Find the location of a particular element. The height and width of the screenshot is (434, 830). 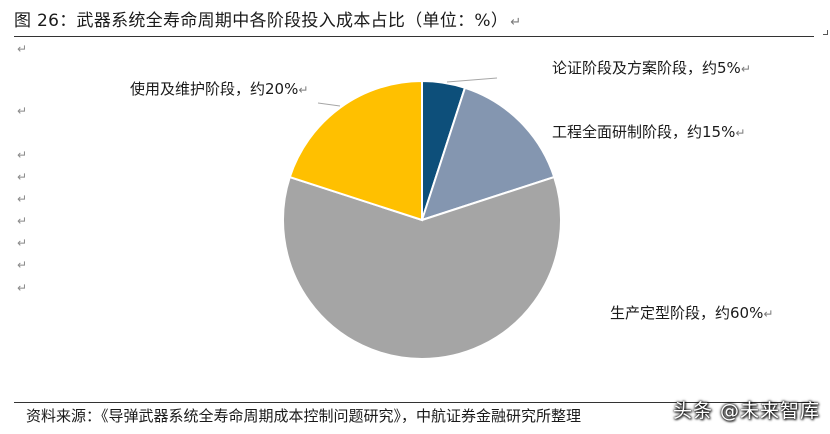

title-underline is located at coordinates (414, 23).